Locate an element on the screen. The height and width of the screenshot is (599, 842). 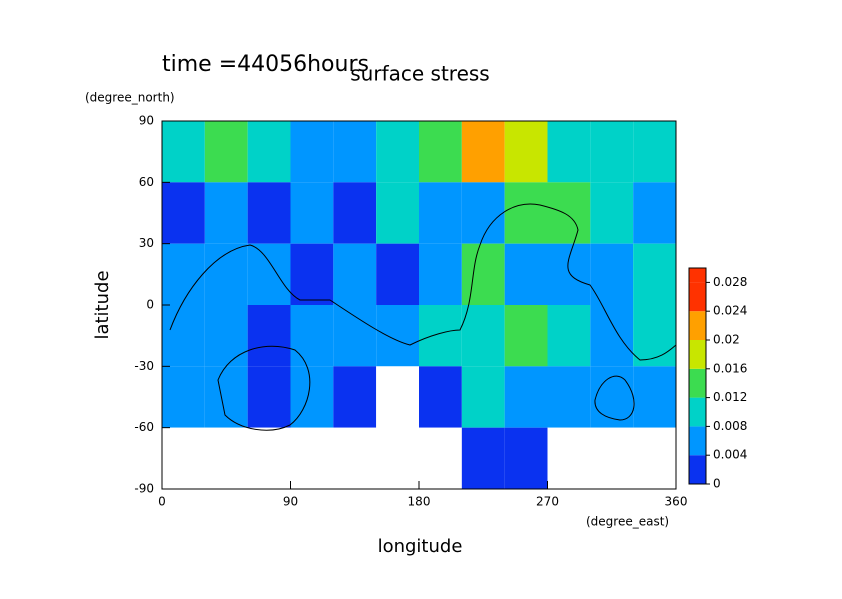
colorbar-frame is located at coordinates (697, 376).